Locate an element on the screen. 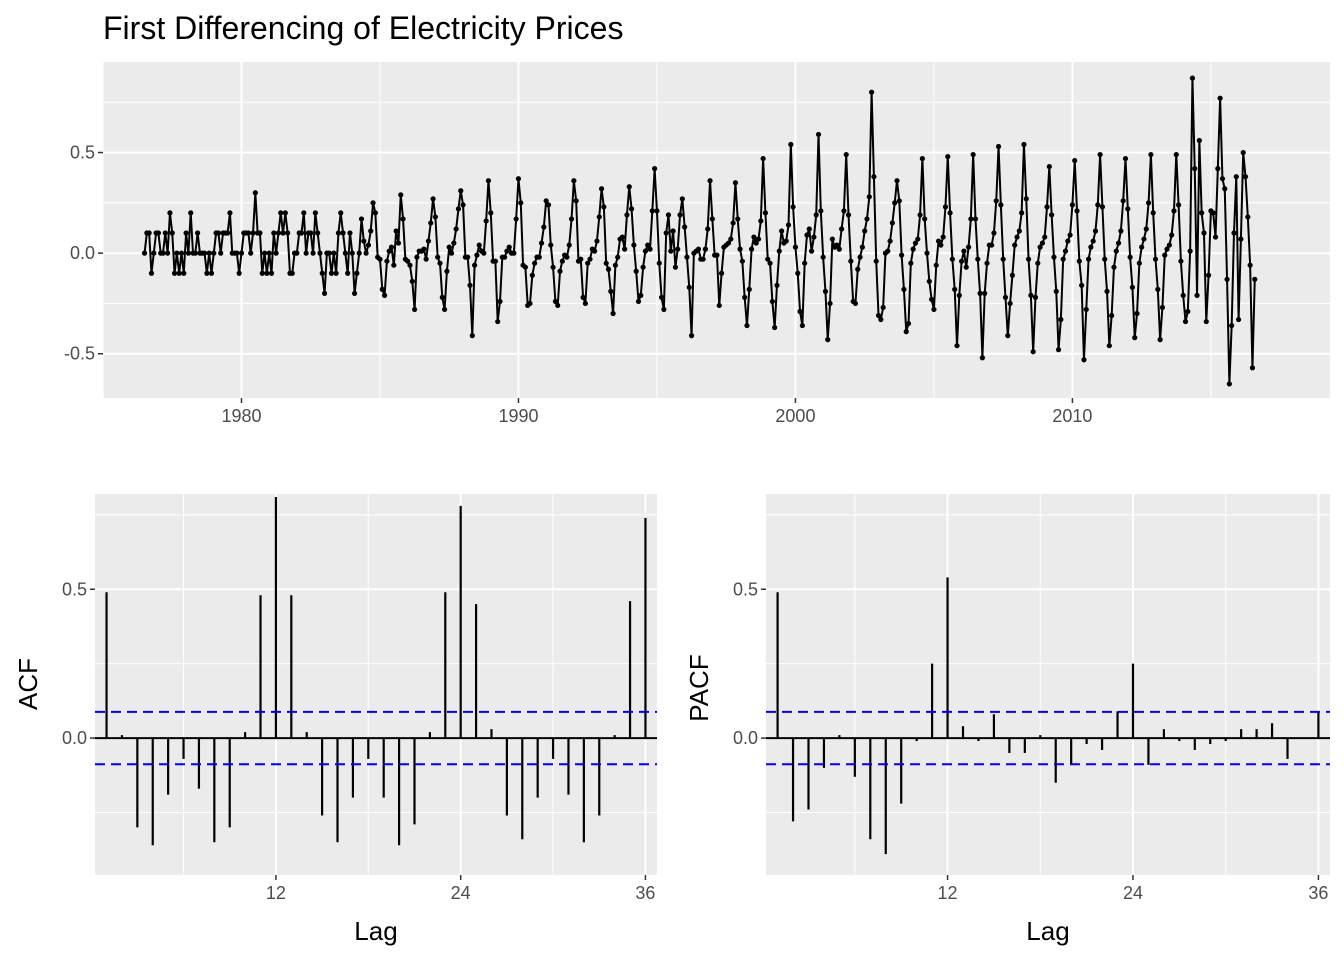  x-tick-label: 1980 is located at coordinates (241, 416).